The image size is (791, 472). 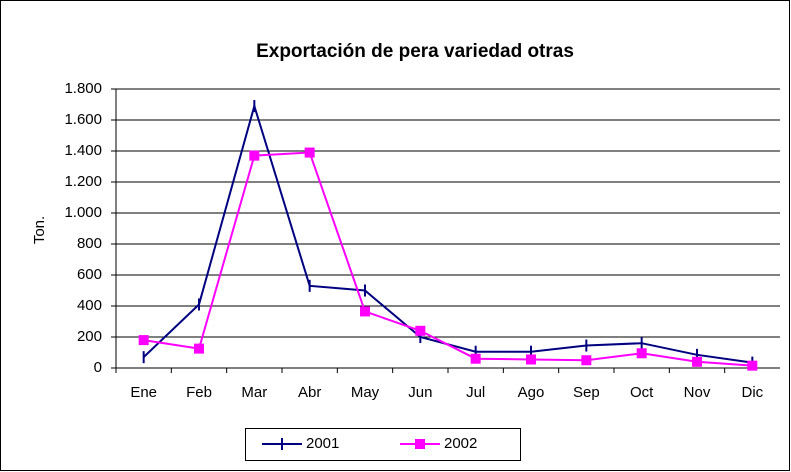 I want to click on x-tick-label: Feb, so click(x=199, y=392).